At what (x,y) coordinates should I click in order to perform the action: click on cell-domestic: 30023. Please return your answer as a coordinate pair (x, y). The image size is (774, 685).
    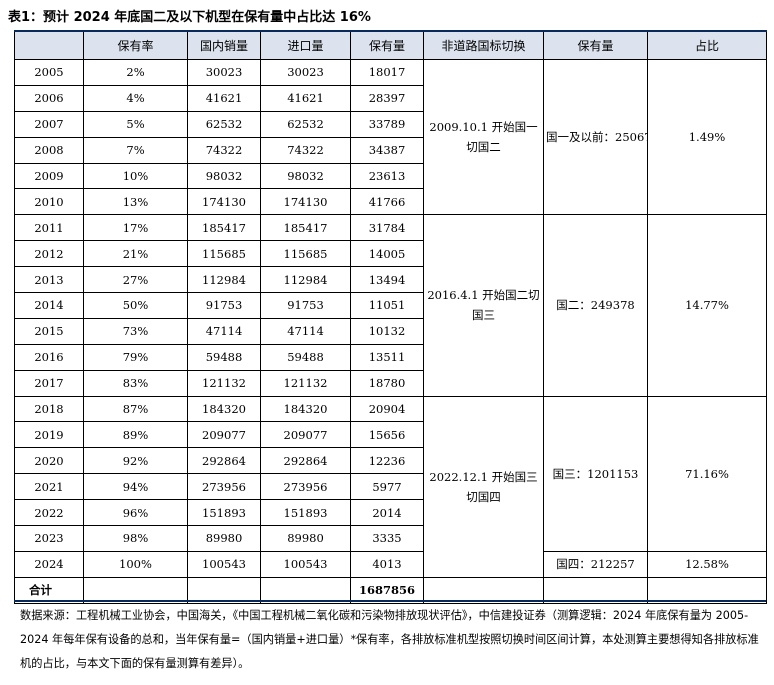
    Looking at the image, I should click on (224, 72).